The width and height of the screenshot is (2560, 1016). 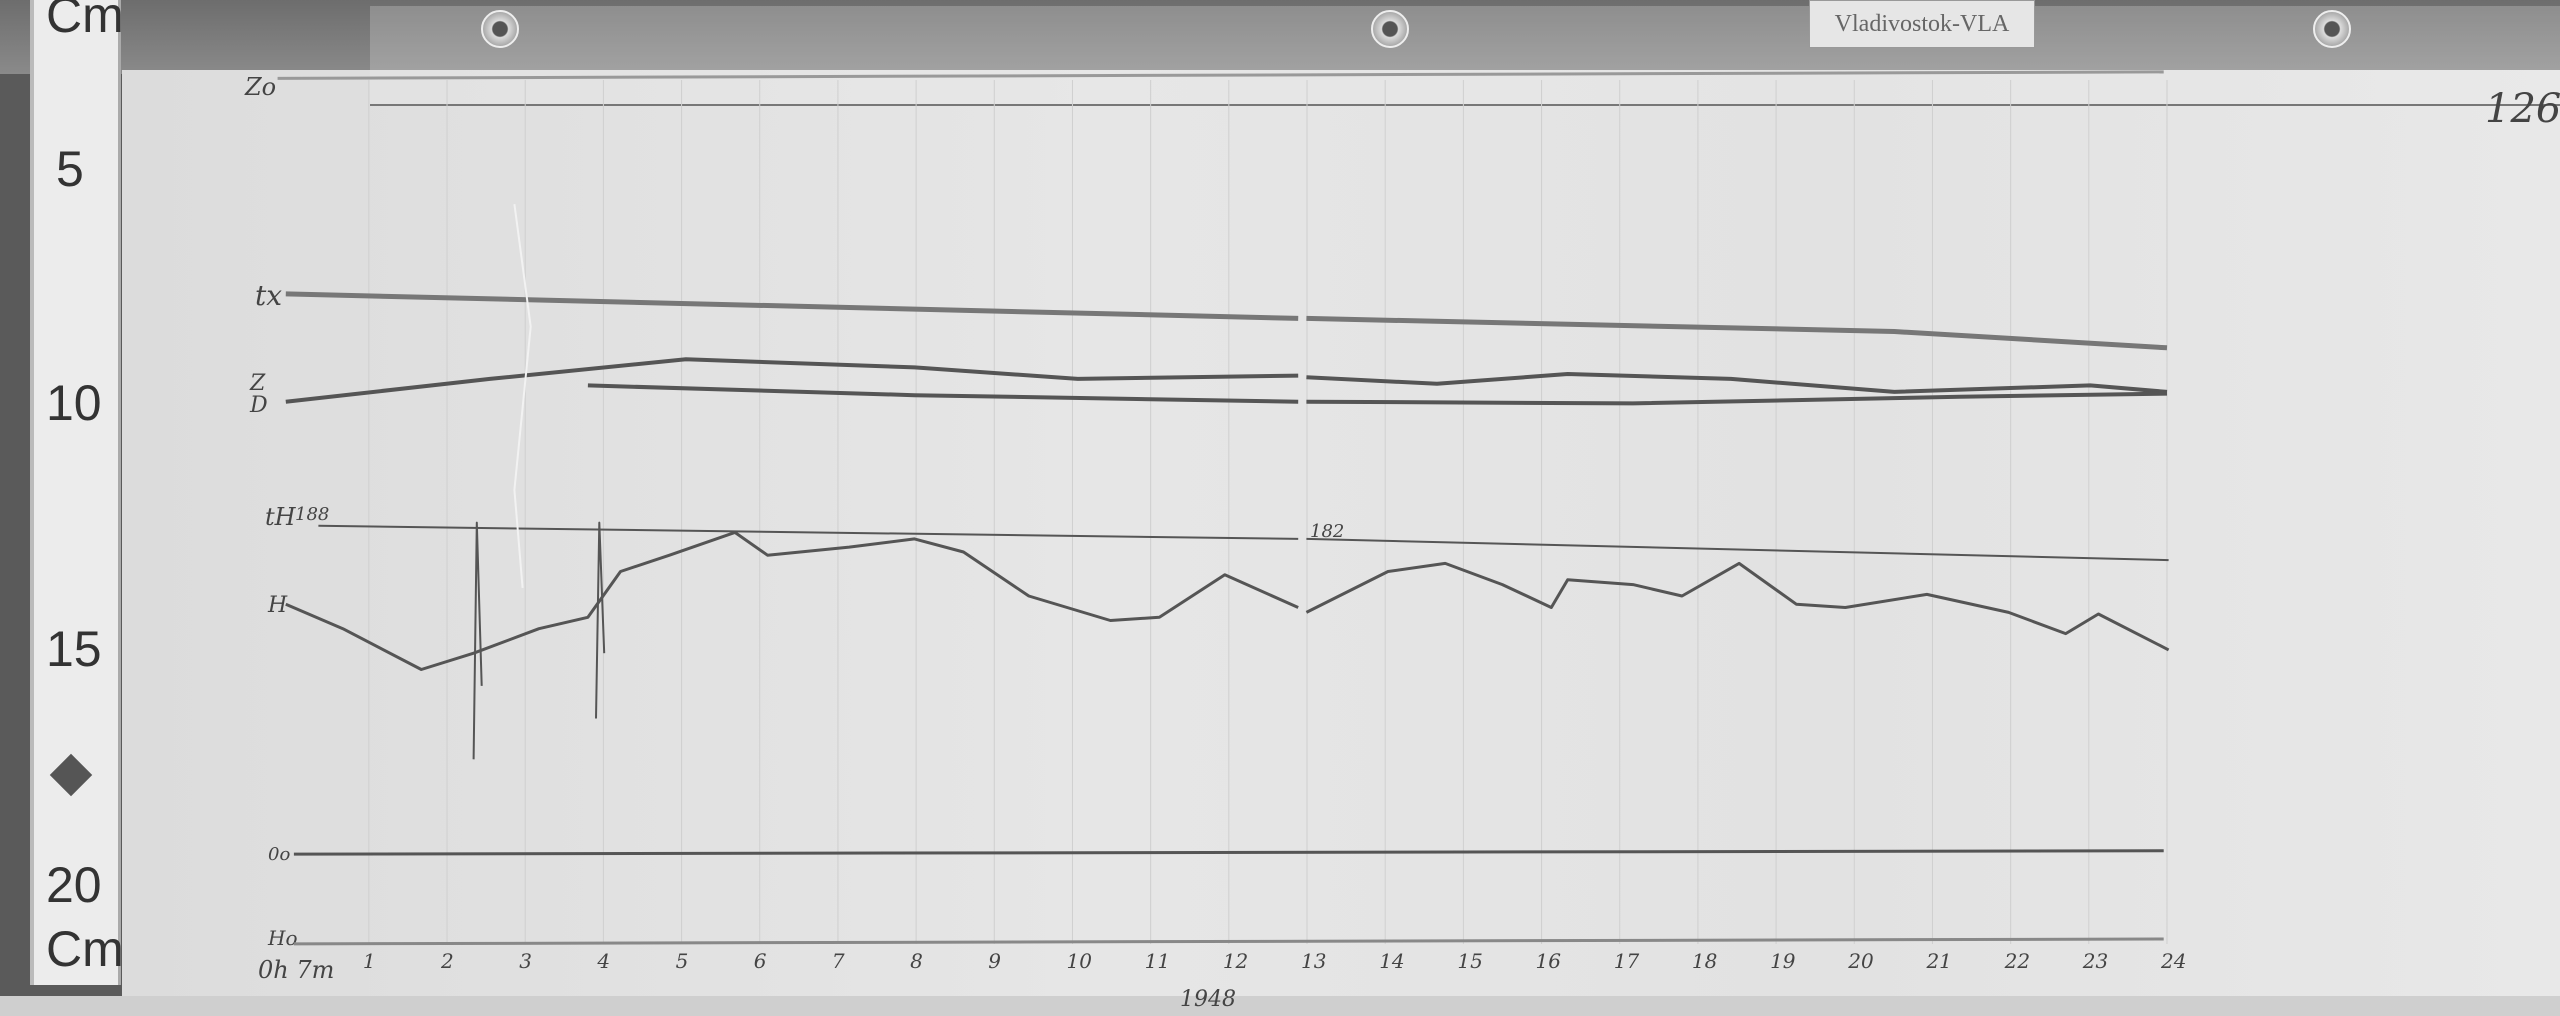 I want to click on hour-label: 15, so click(x=1469, y=961).